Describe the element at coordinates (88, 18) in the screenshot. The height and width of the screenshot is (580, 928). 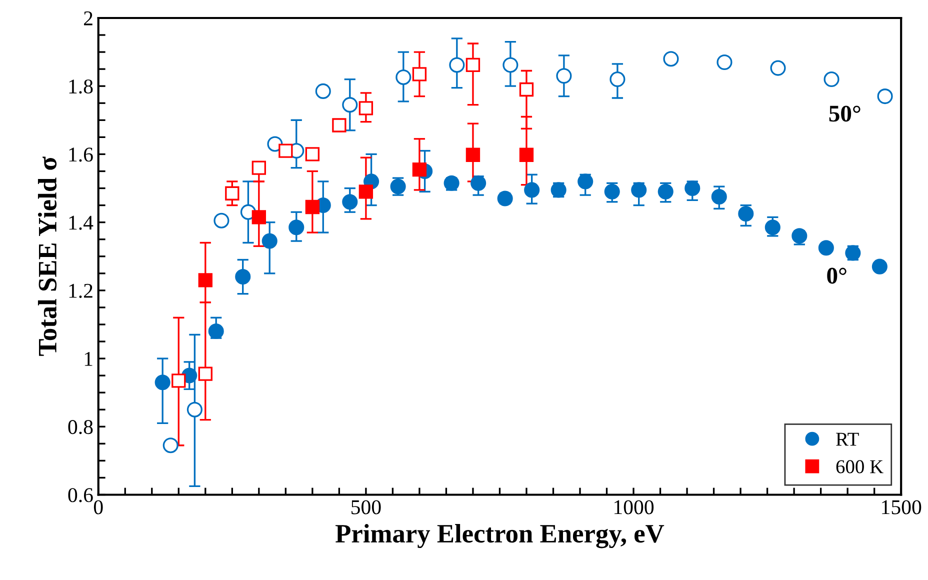
I see `y-tick-label: 2` at that location.